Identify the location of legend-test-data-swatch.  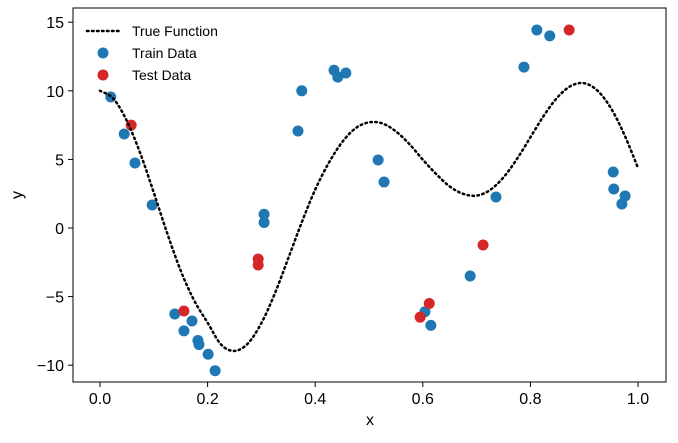
(103, 75).